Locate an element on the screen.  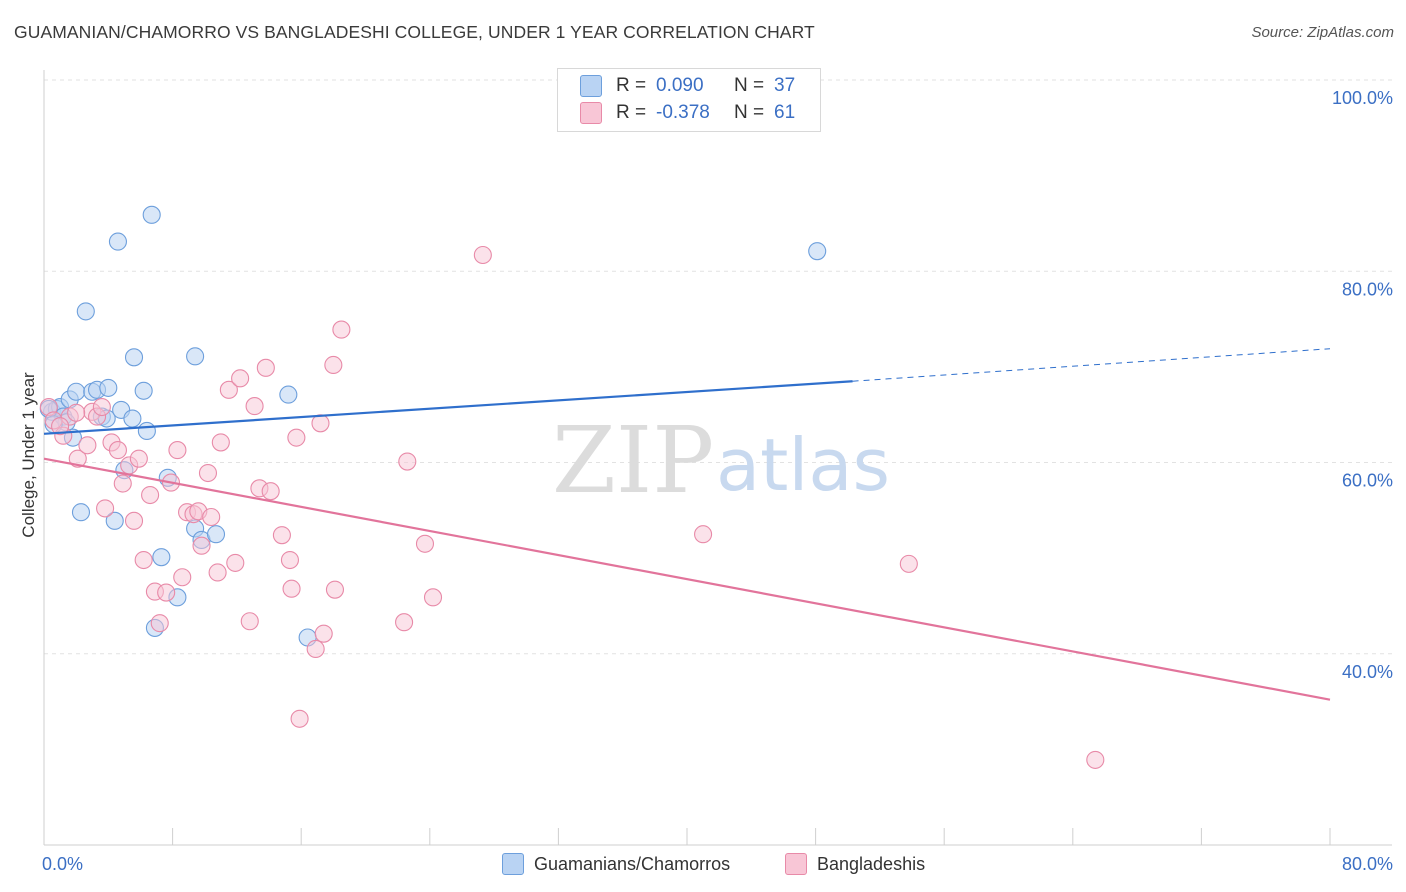
series-legend-bangladeshi: Bangladeshis is located at coordinates (855, 864).